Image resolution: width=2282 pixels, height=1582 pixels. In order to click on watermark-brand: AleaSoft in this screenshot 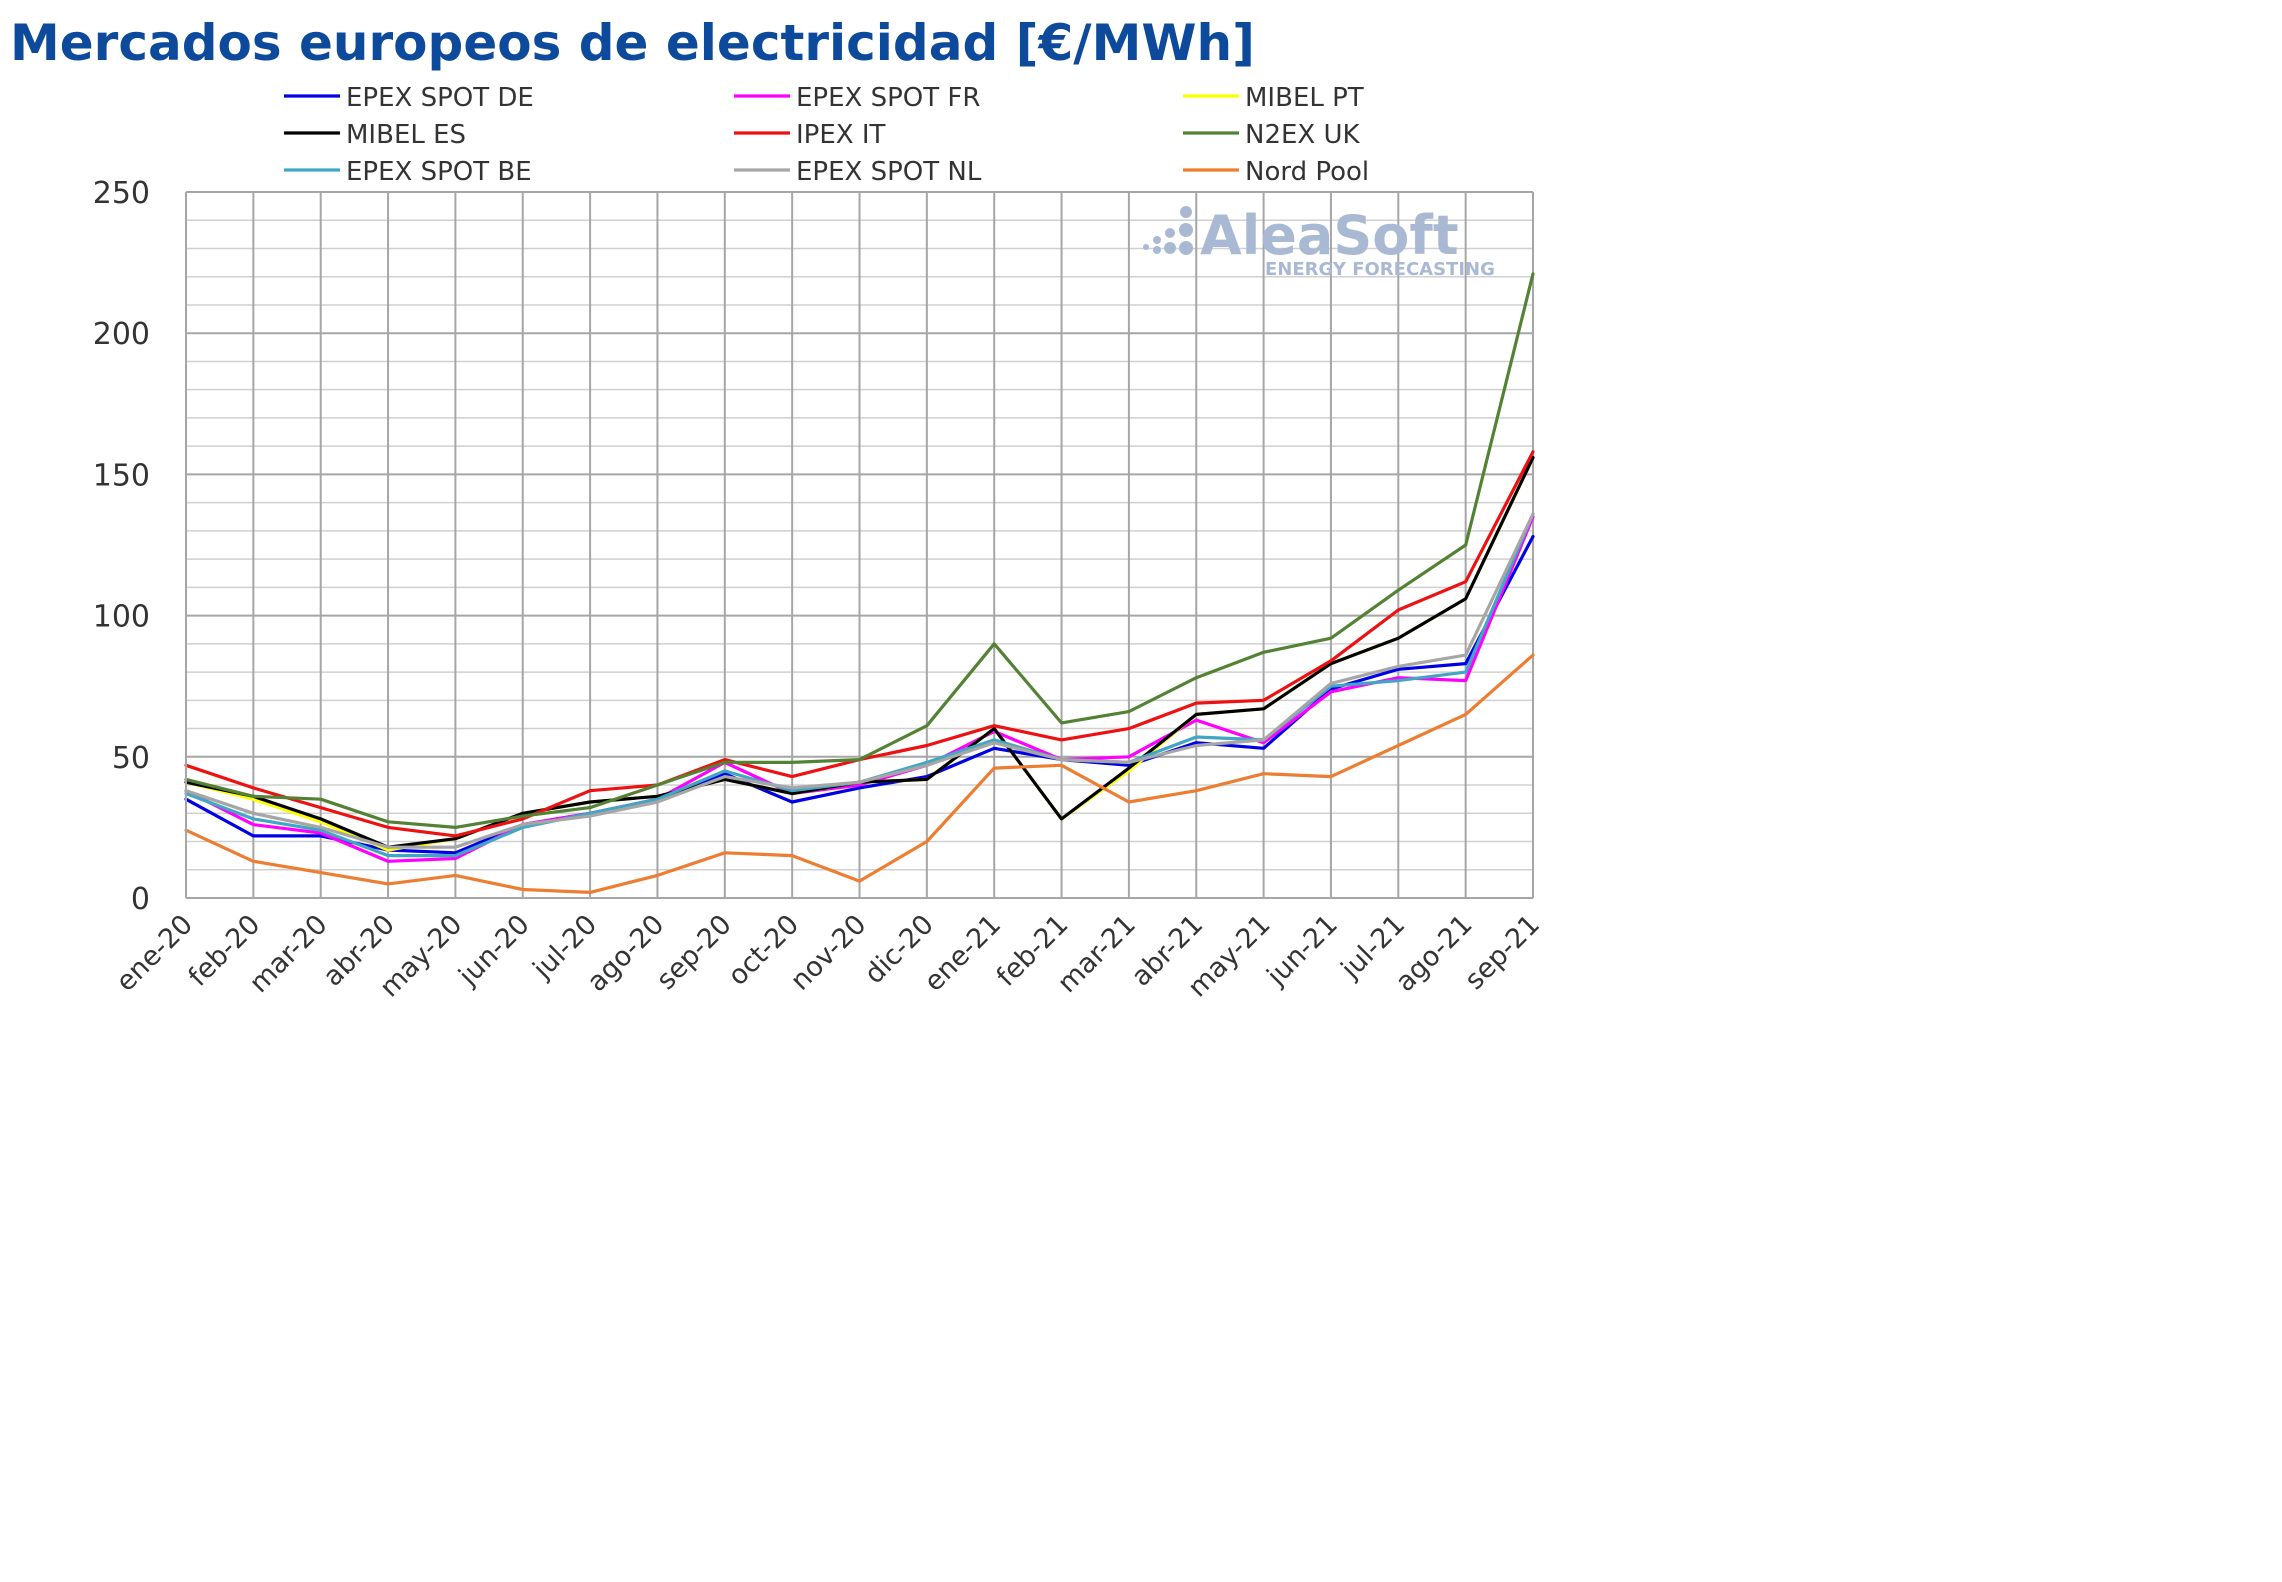, I will do `click(1329, 235)`.